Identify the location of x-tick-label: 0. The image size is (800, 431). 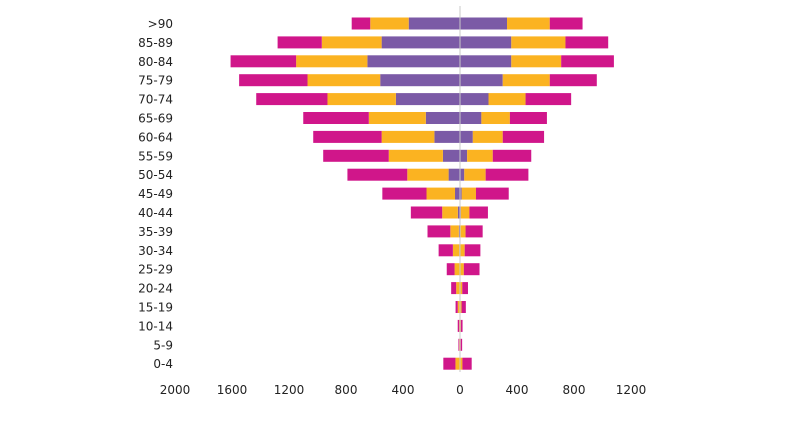
(460, 390).